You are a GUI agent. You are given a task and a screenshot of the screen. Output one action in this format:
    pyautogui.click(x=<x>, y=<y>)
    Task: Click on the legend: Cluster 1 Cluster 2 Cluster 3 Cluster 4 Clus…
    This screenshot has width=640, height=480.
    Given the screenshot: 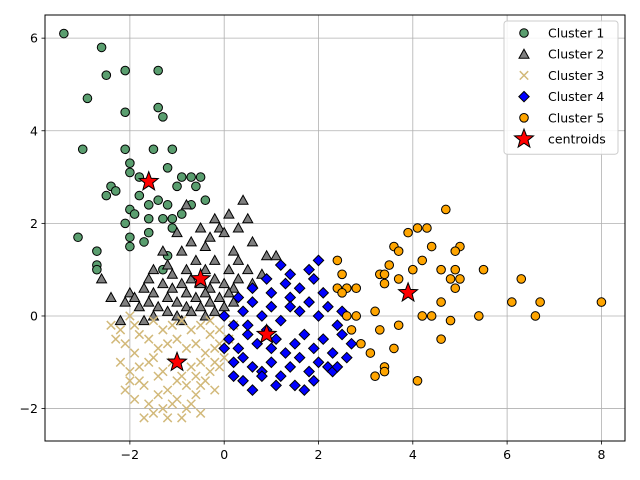 What is the action you would take?
    pyautogui.click(x=561, y=87)
    